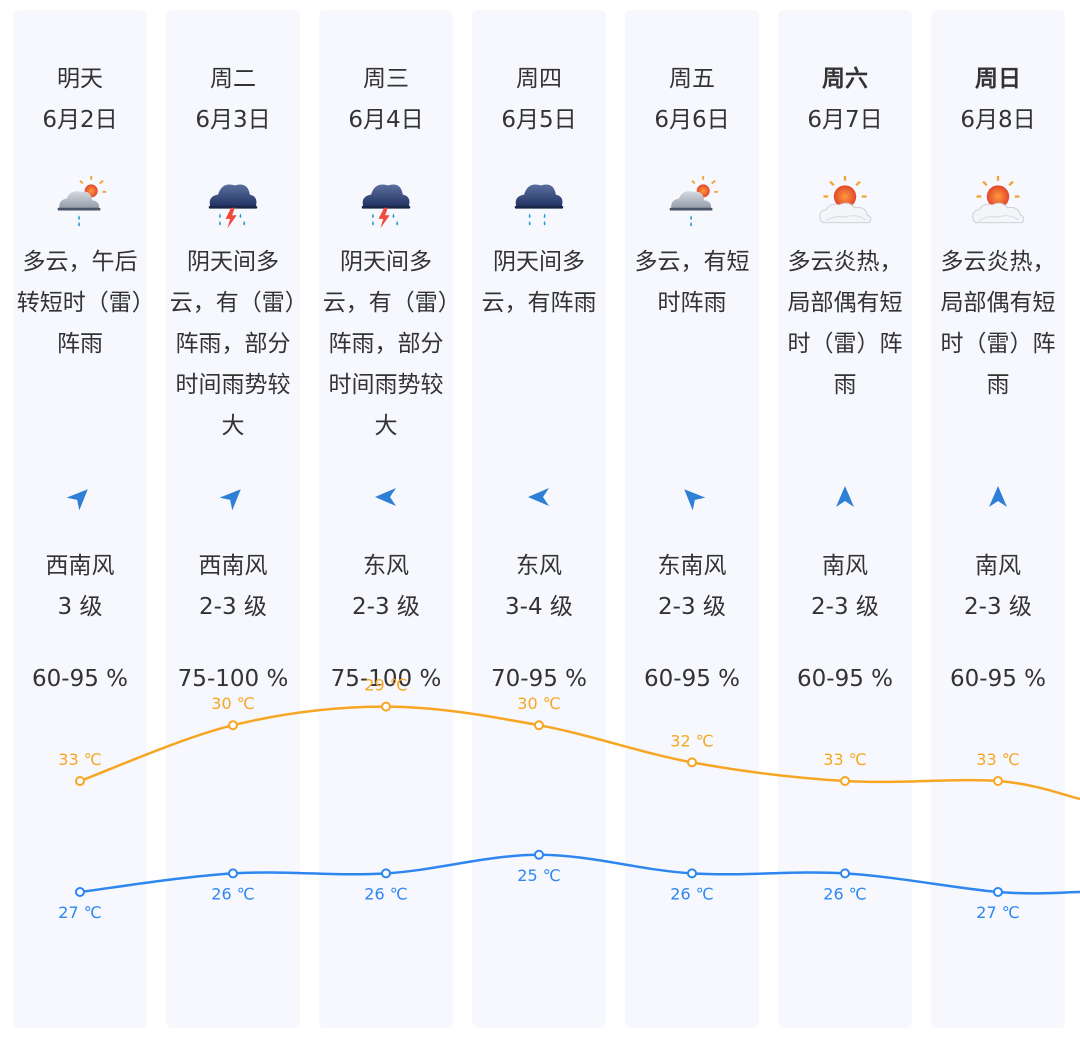 The height and width of the screenshot is (1044, 1080). I want to click on wind-direction: 东南风, so click(692, 566).